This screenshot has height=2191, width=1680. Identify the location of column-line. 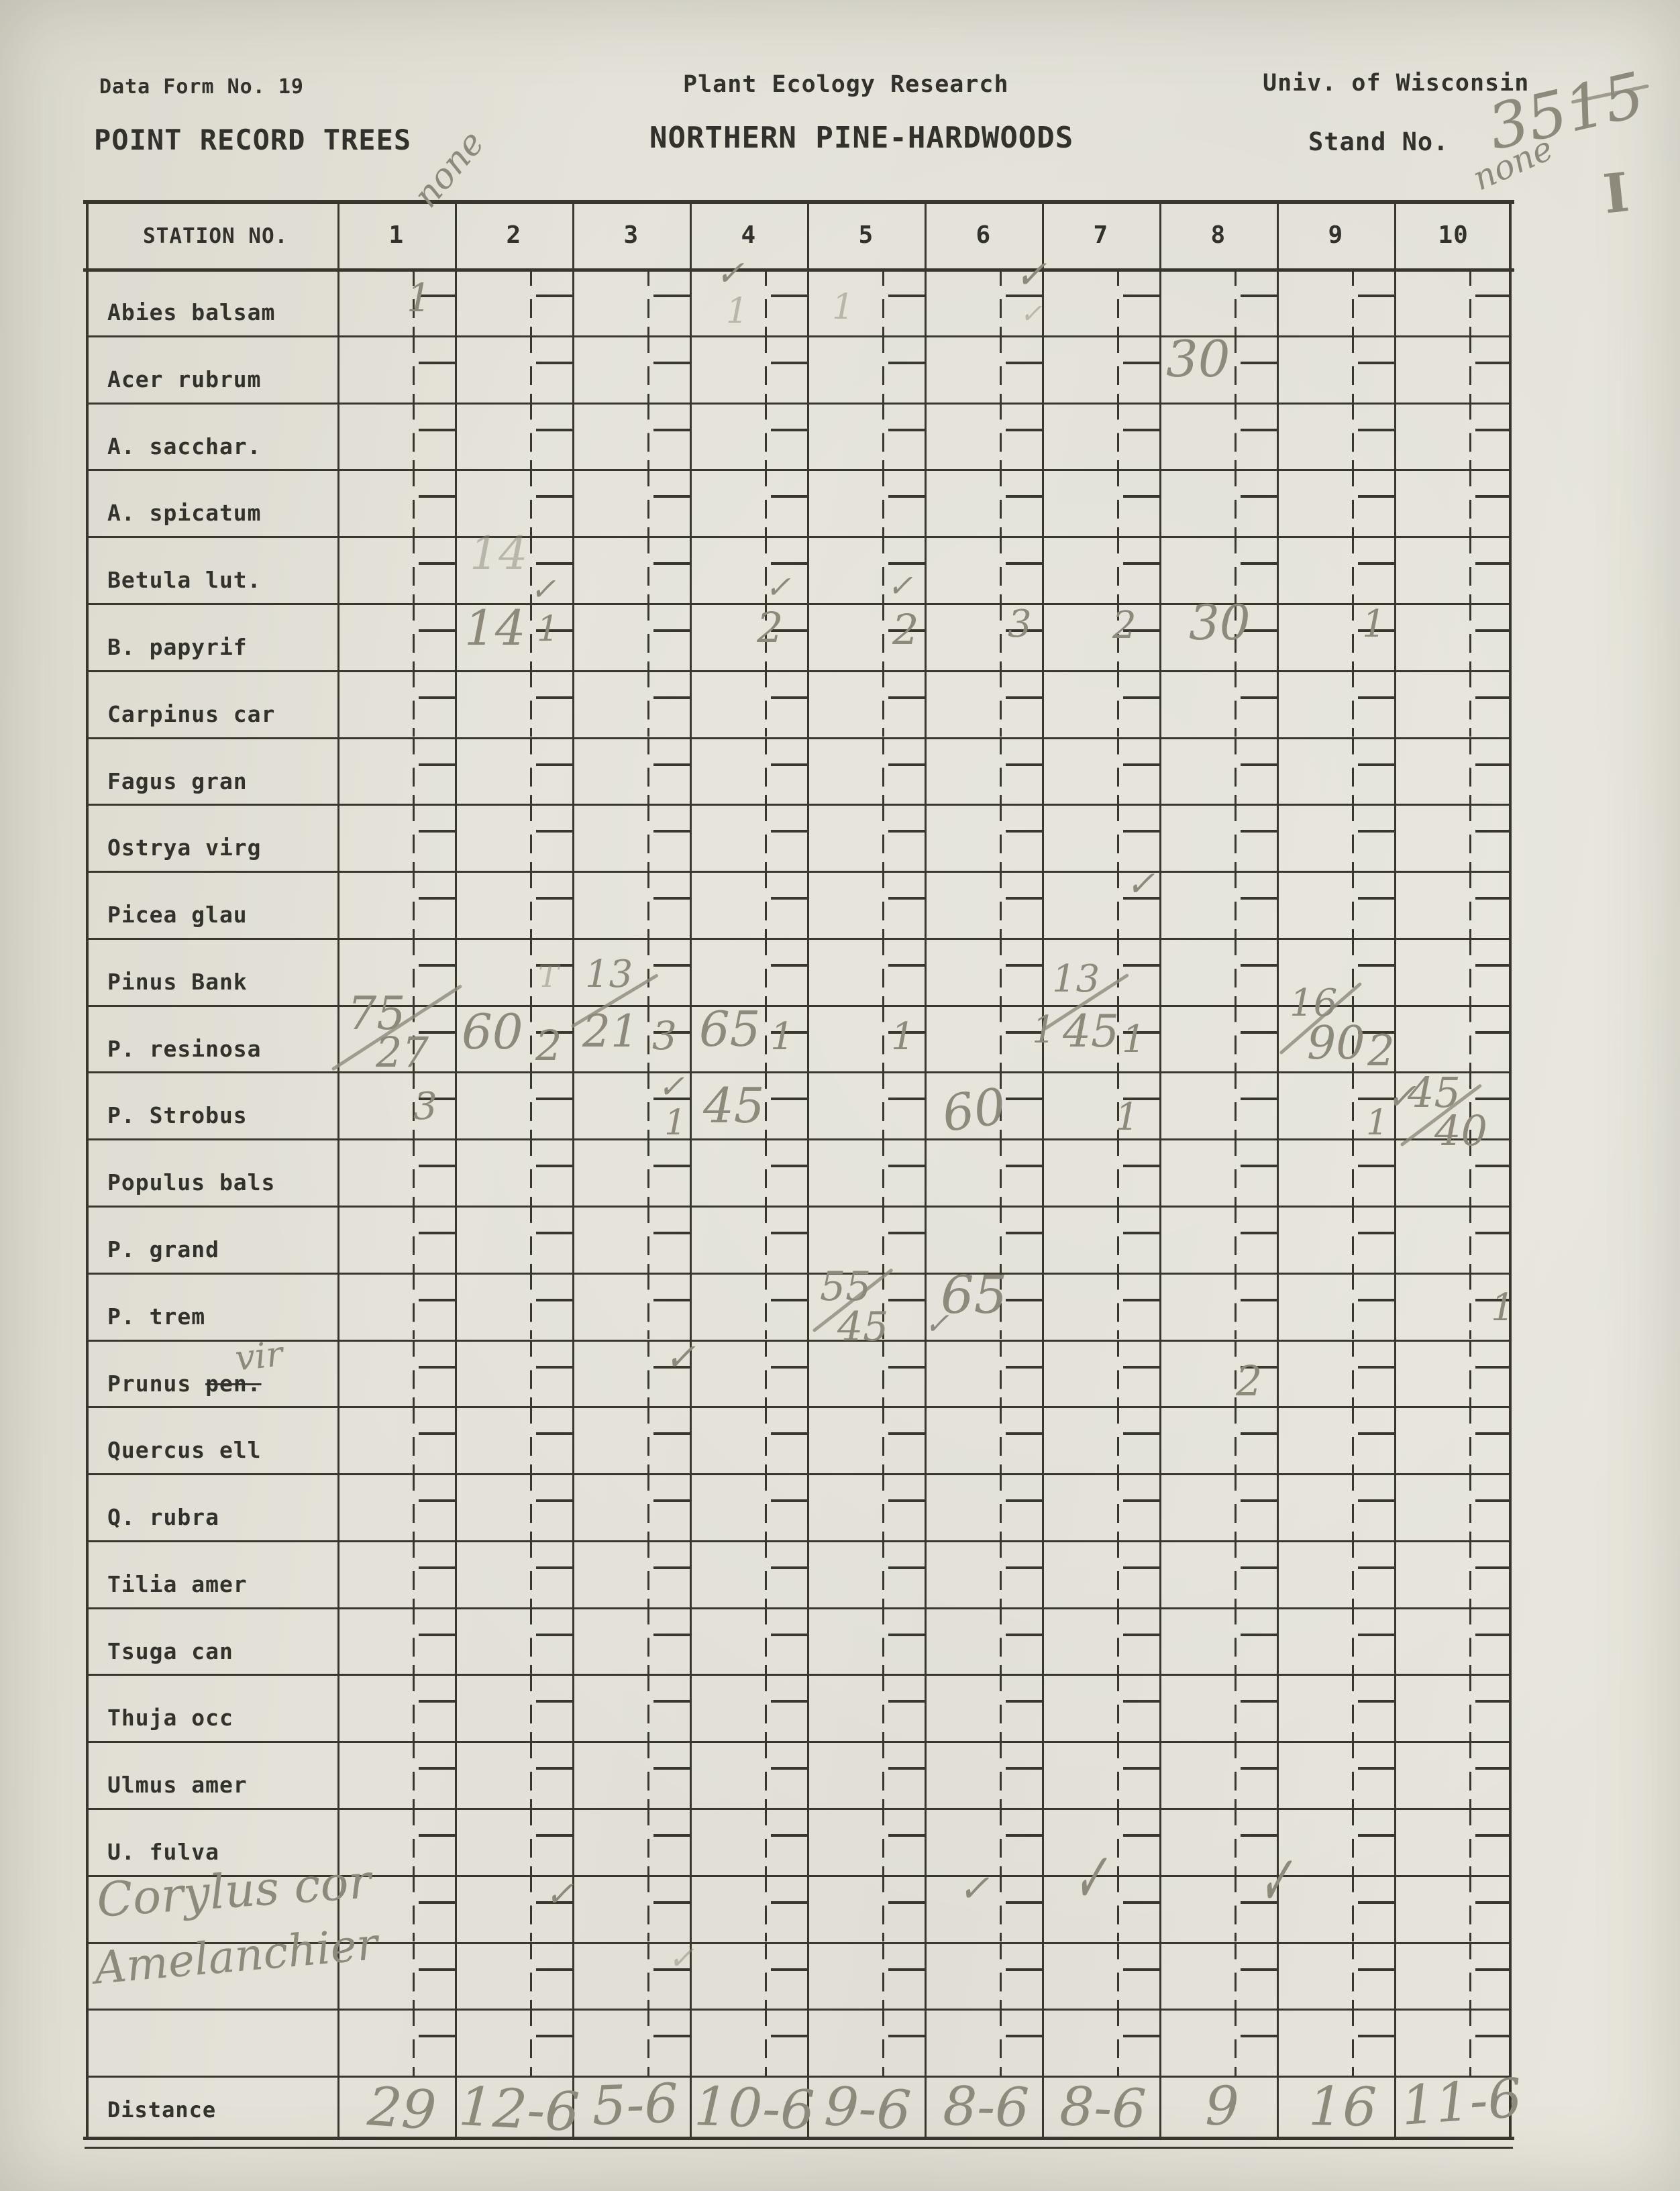
(1278, 1170).